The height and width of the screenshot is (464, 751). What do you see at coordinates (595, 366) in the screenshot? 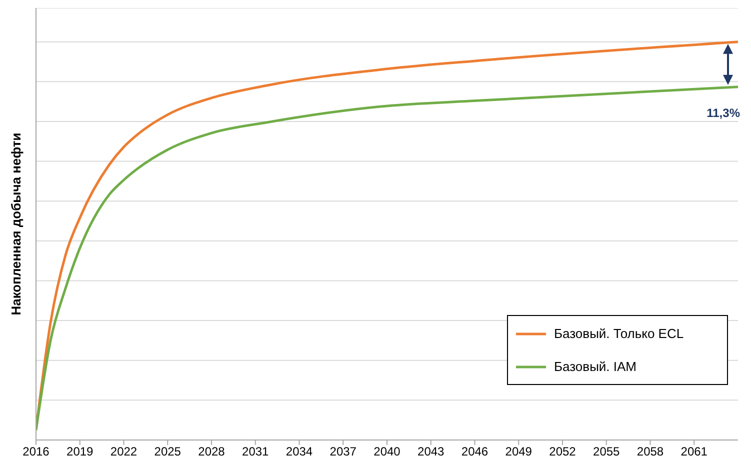
I see `legend-label: Базовый. IAM` at bounding box center [595, 366].